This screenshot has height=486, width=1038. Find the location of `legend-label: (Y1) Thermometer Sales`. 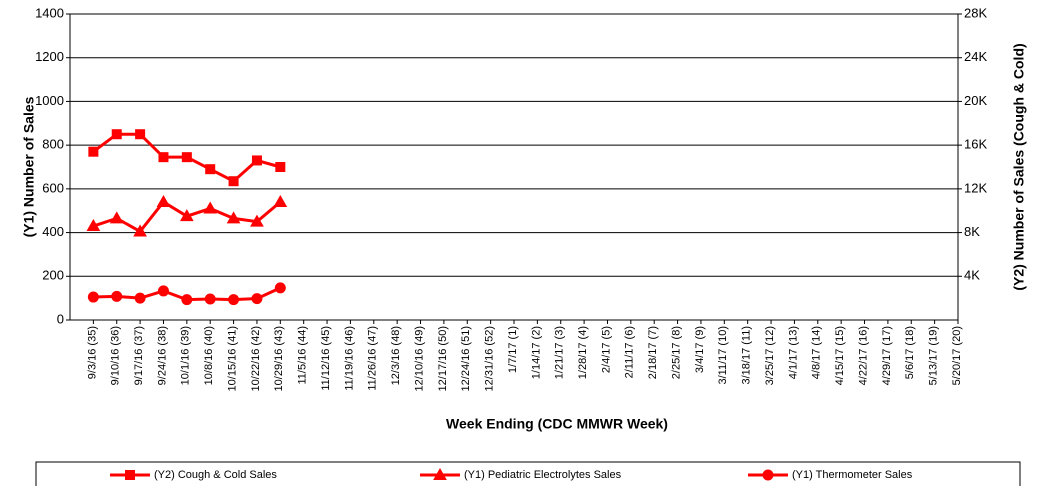

legend-label: (Y1) Thermometer Sales is located at coordinates (852, 475).